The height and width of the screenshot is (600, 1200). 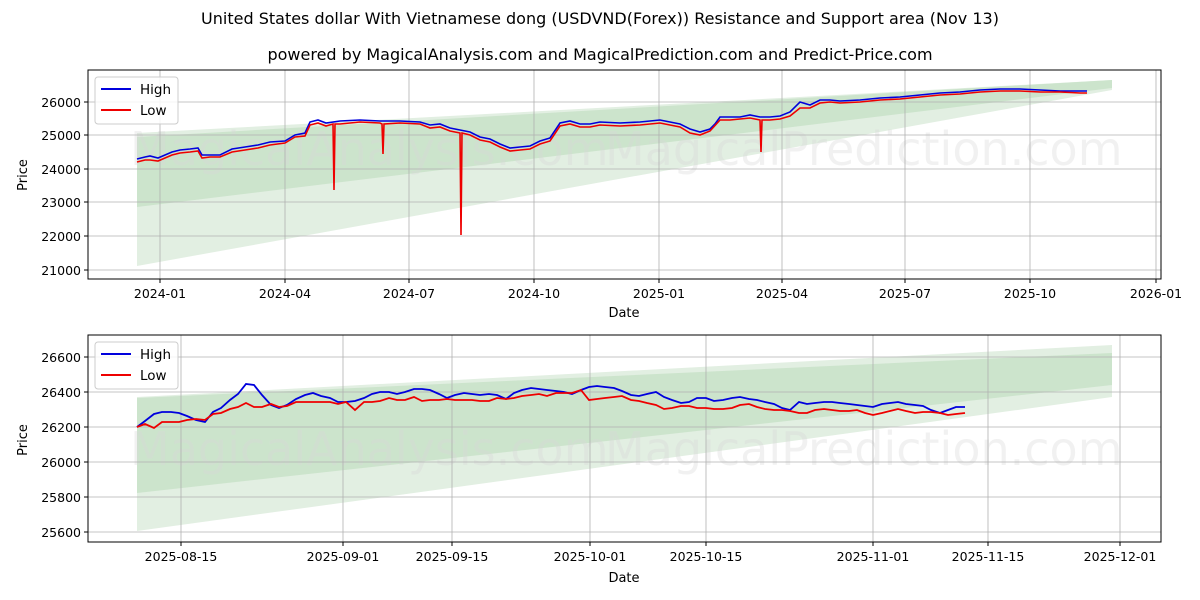 What do you see at coordinates (551, 409) in the screenshot?
I see `bottom-low-line` at bounding box center [551, 409].